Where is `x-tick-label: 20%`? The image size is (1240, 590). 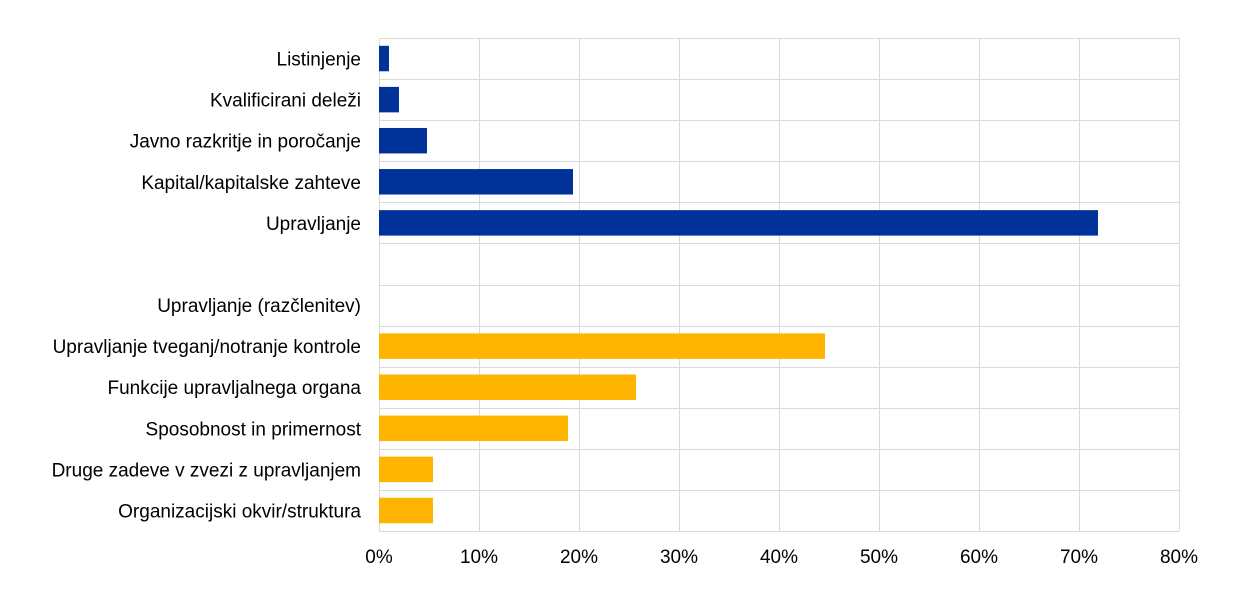
x-tick-label: 20% is located at coordinates (579, 557).